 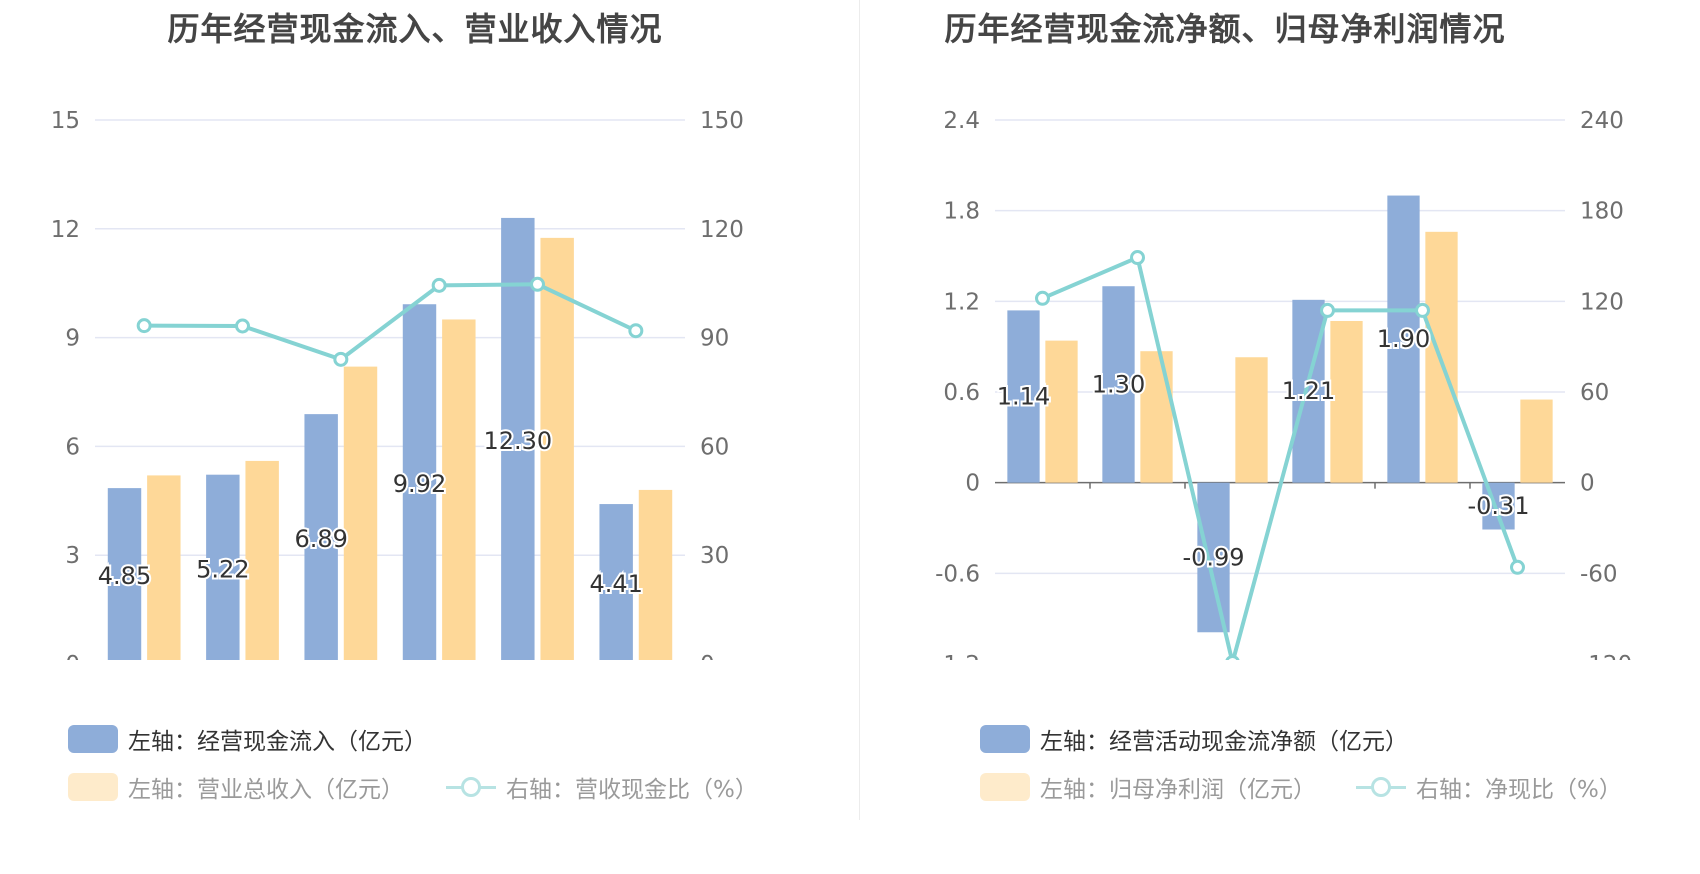 What do you see at coordinates (72, 556) in the screenshot?
I see `left-axis-tick-label: 3` at bounding box center [72, 556].